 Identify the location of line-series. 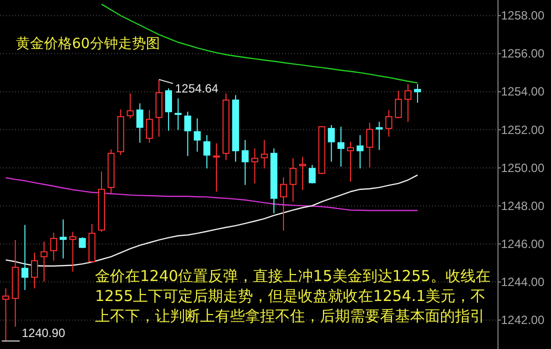
(211, 194).